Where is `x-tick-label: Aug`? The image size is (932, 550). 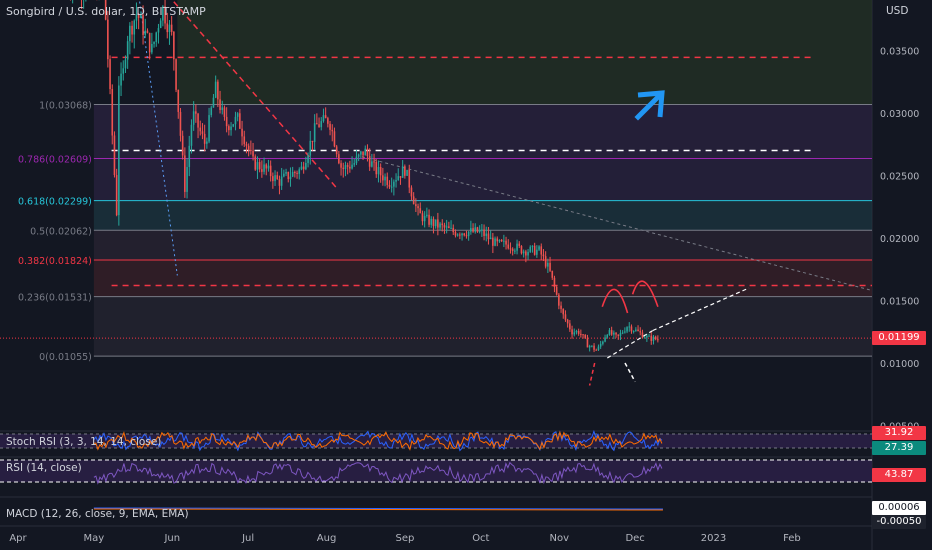 x-tick-label: Aug is located at coordinates (327, 538).